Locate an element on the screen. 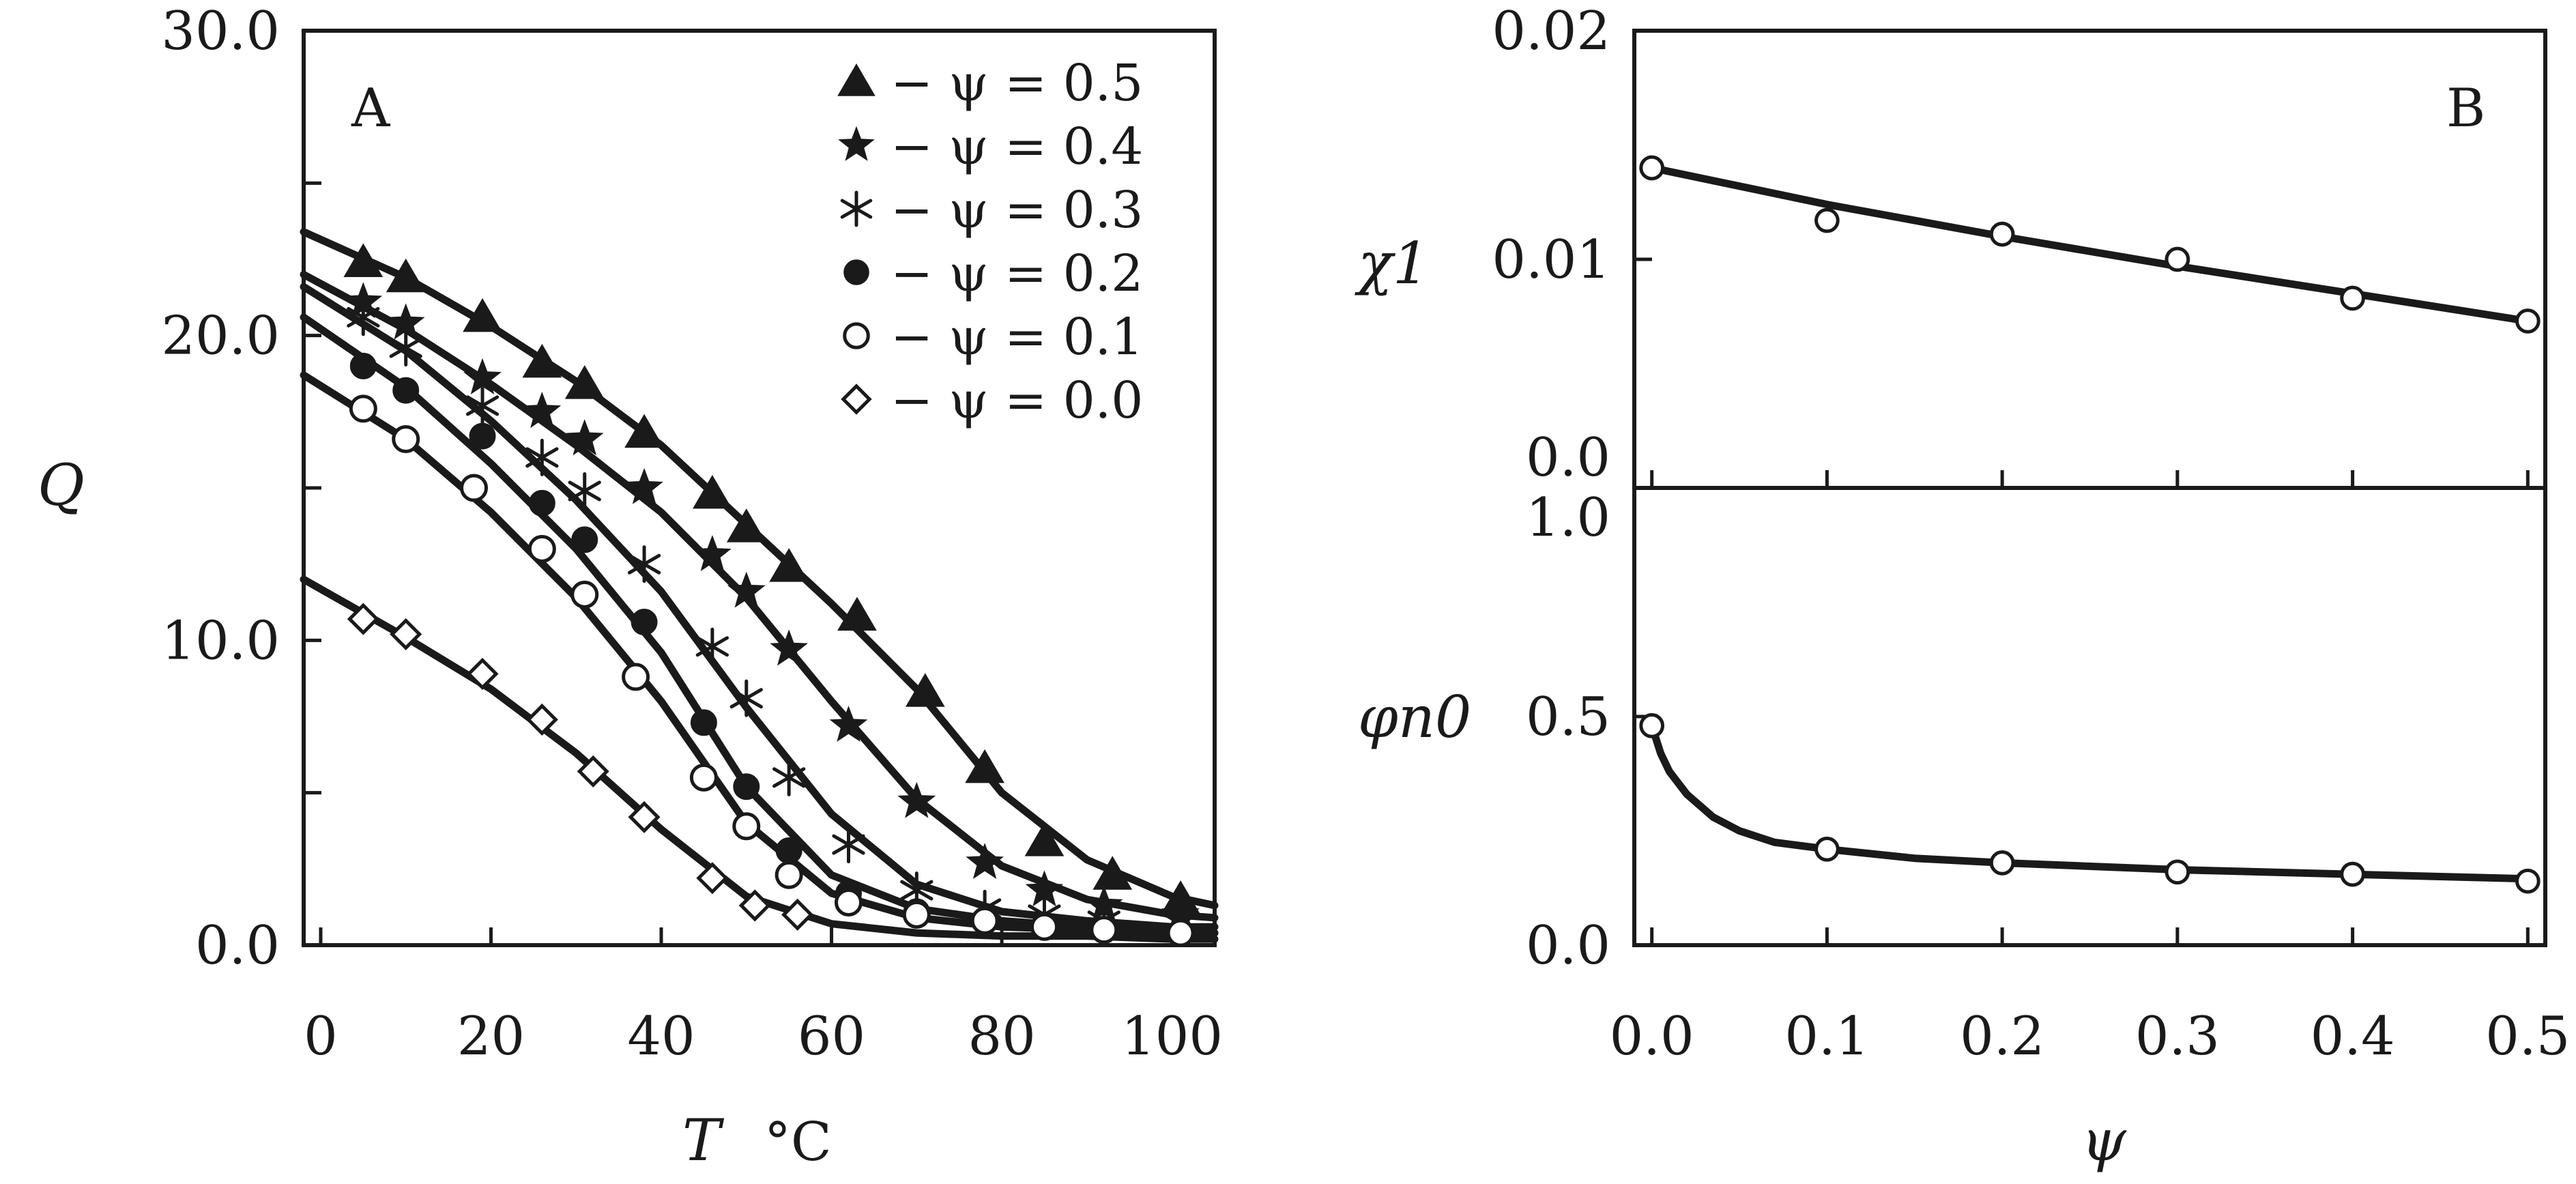 This screenshot has width=2576, height=1184. panel-a-xunit: °C is located at coordinates (798, 1142).